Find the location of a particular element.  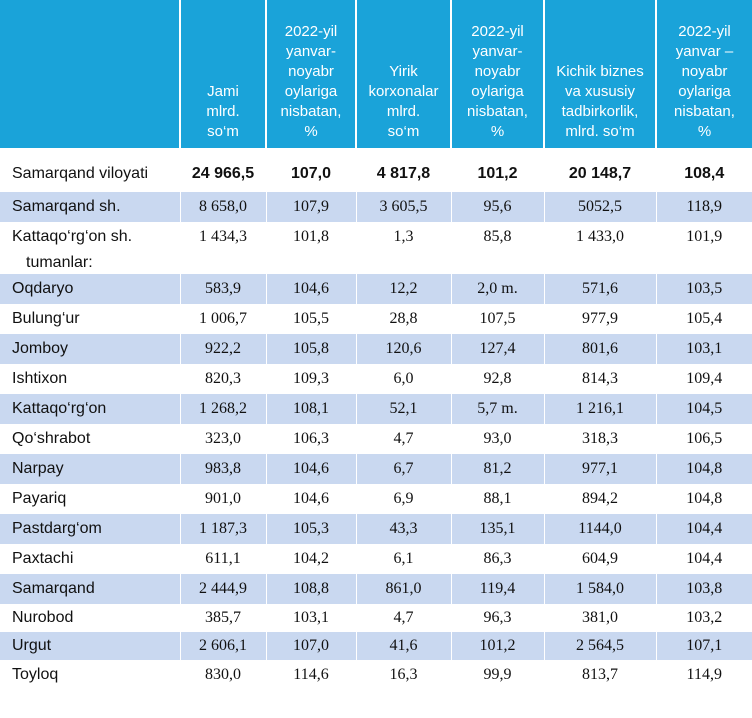

row-name: Jomboy is located at coordinates (90, 349).